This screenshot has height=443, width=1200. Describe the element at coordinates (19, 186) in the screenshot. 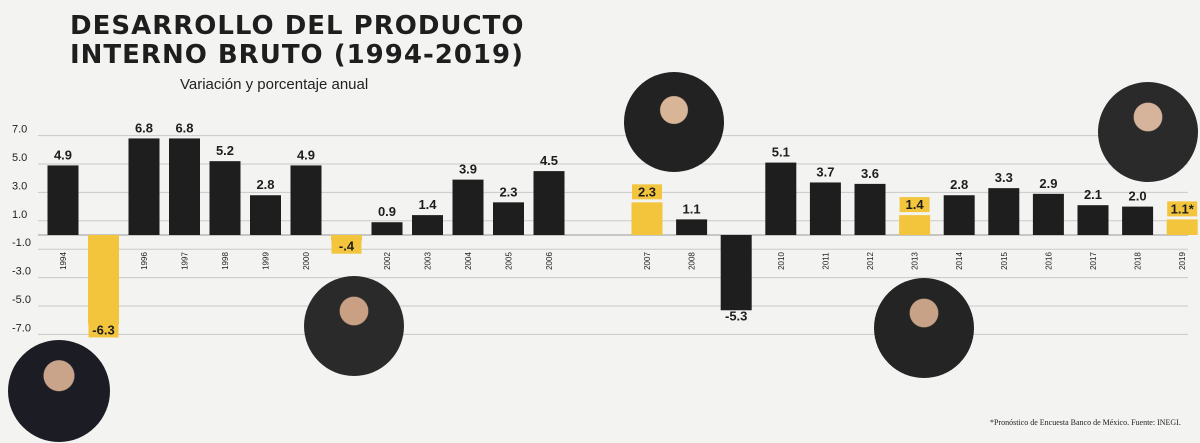

I see `y-tick-label: 3.0` at that location.